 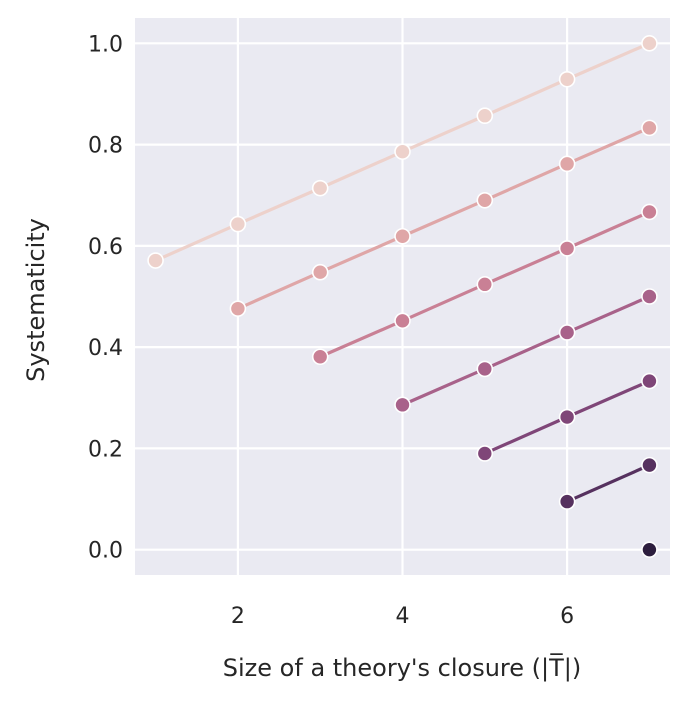 I want to click on y-tick-label: 0.0, so click(x=105, y=551).